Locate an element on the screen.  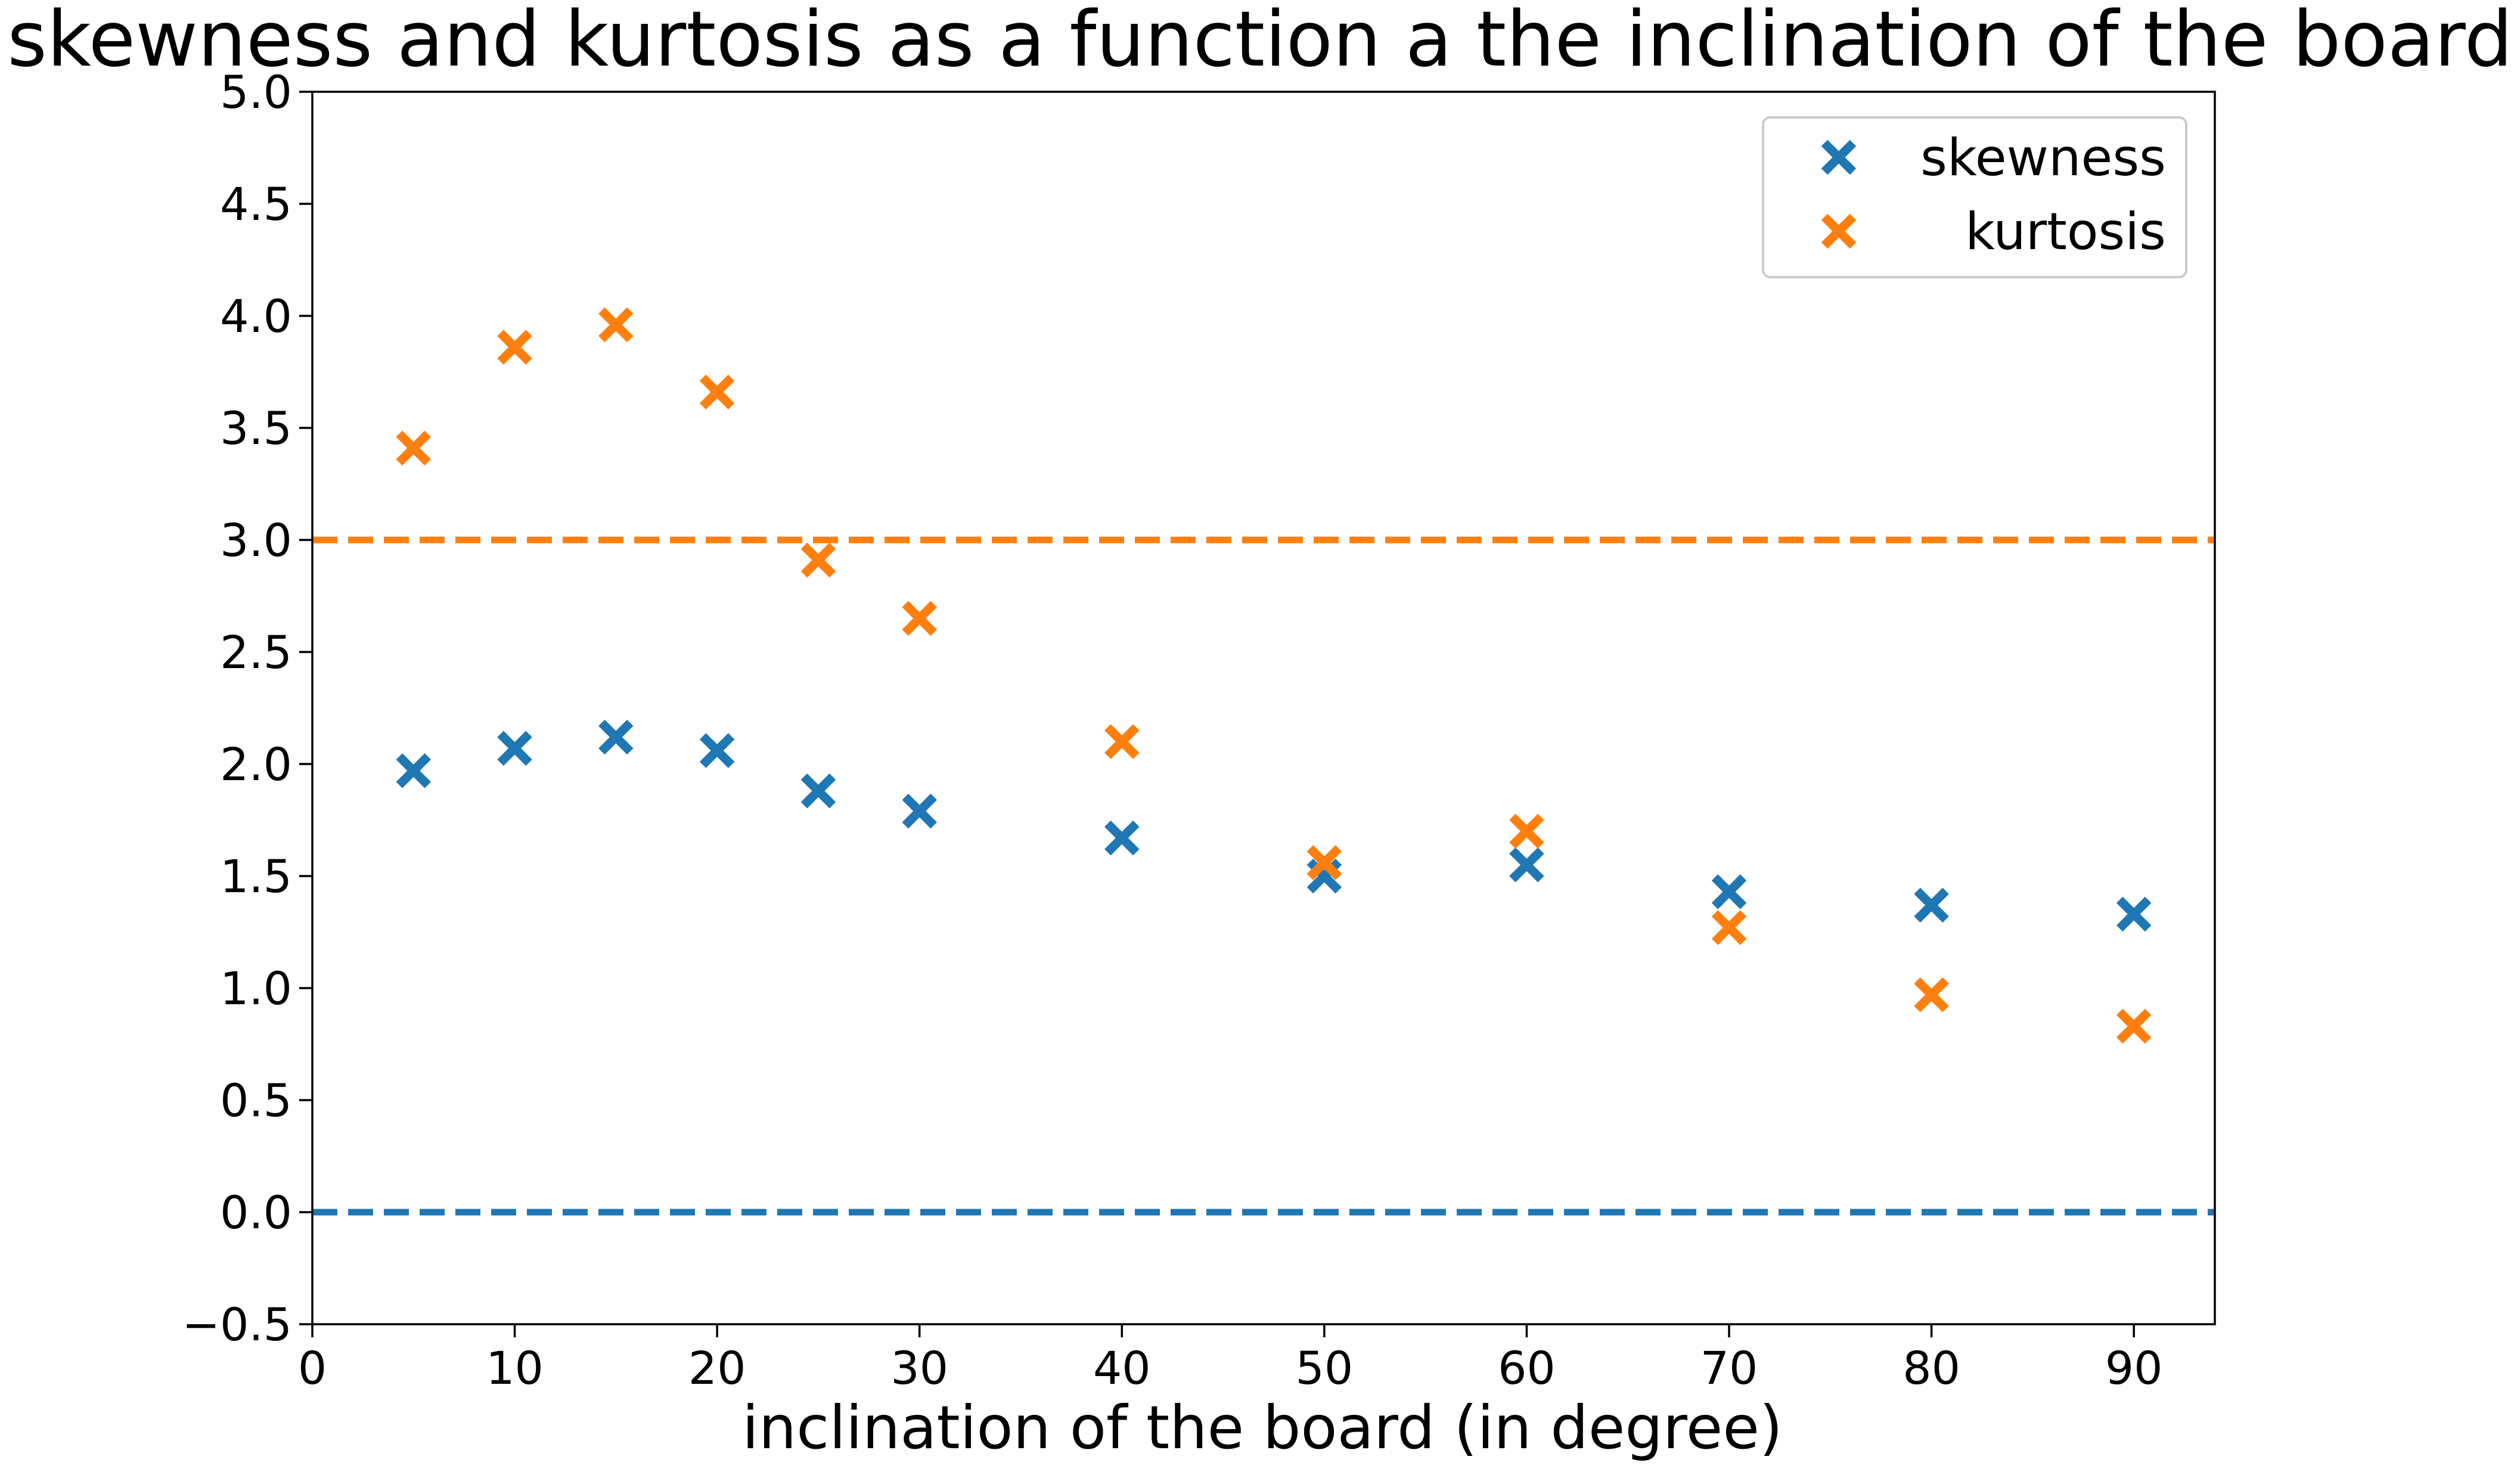
x-tick-label: 60 is located at coordinates (1527, 1368).